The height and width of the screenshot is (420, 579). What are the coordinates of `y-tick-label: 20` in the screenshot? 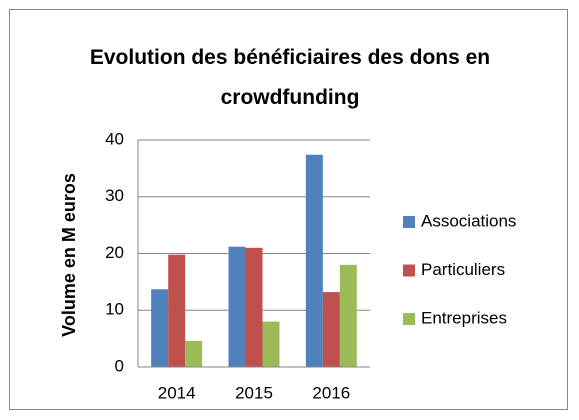 It's located at (114, 252).